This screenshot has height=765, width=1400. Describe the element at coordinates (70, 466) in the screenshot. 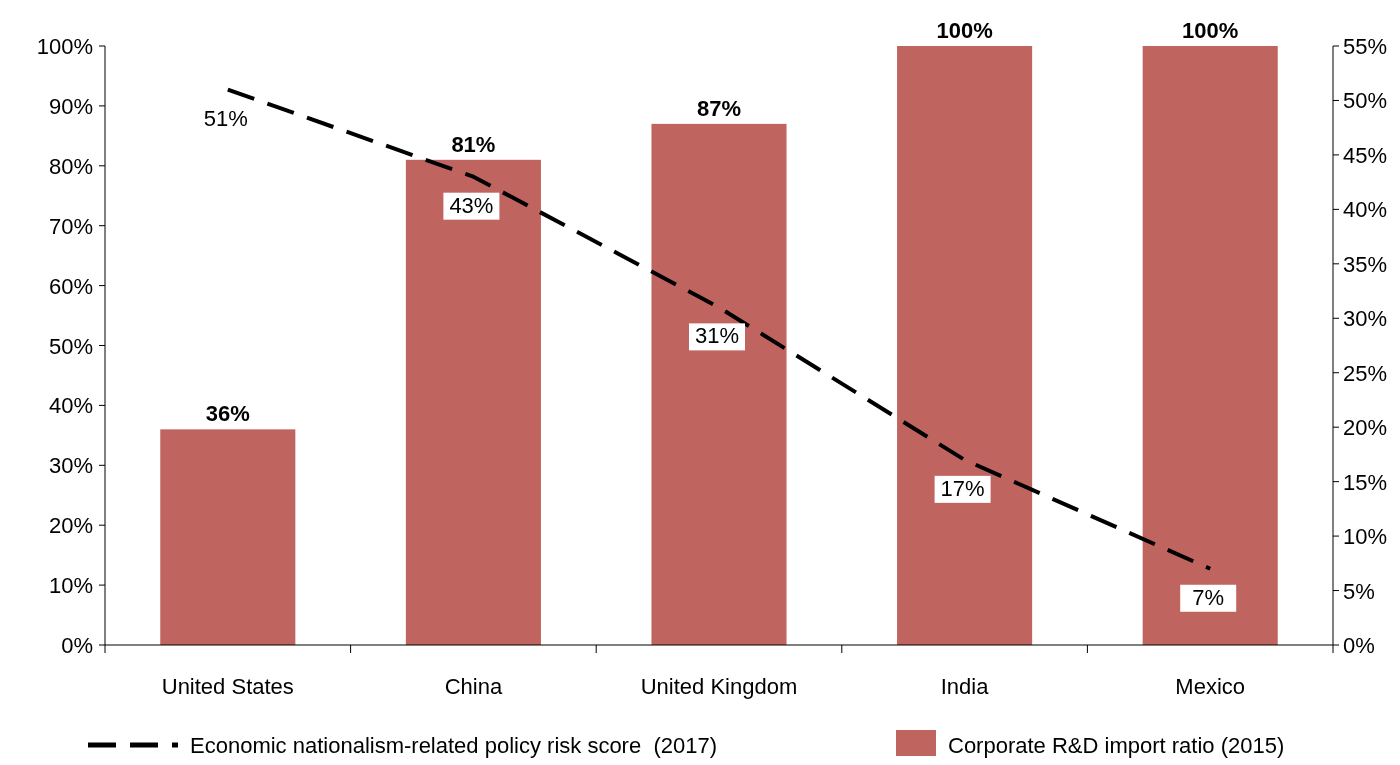

I see `y-tick-label: 30%` at that location.